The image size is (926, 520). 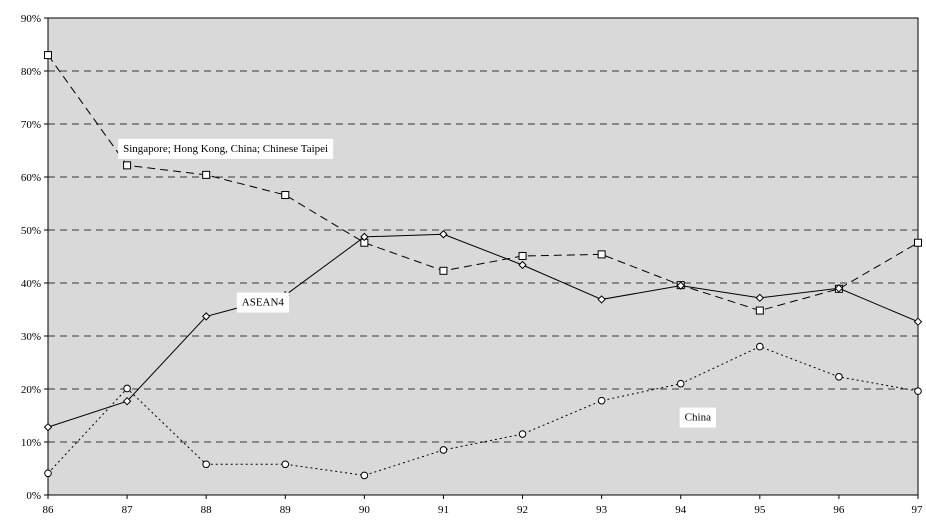 I want to click on series-label-text: China, so click(x=698, y=418).